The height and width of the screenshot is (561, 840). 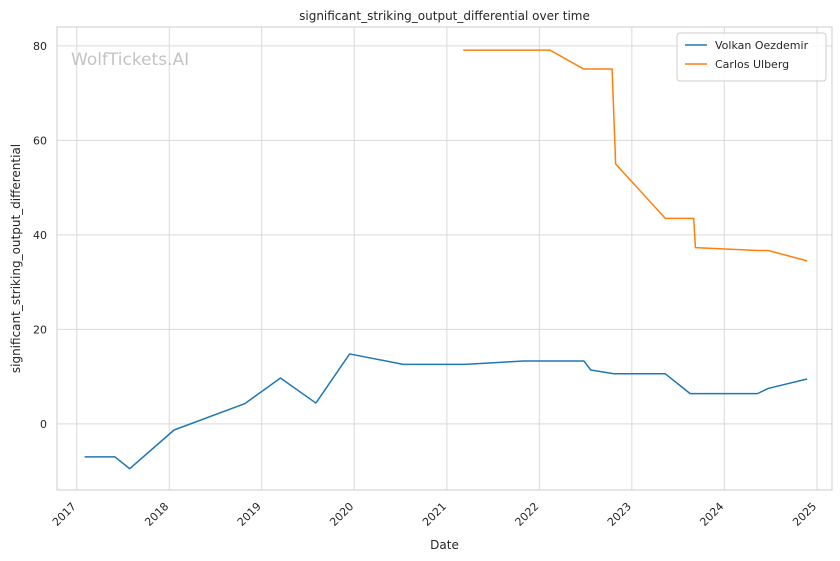 I want to click on y-tick-label: 80, so click(x=40, y=46).